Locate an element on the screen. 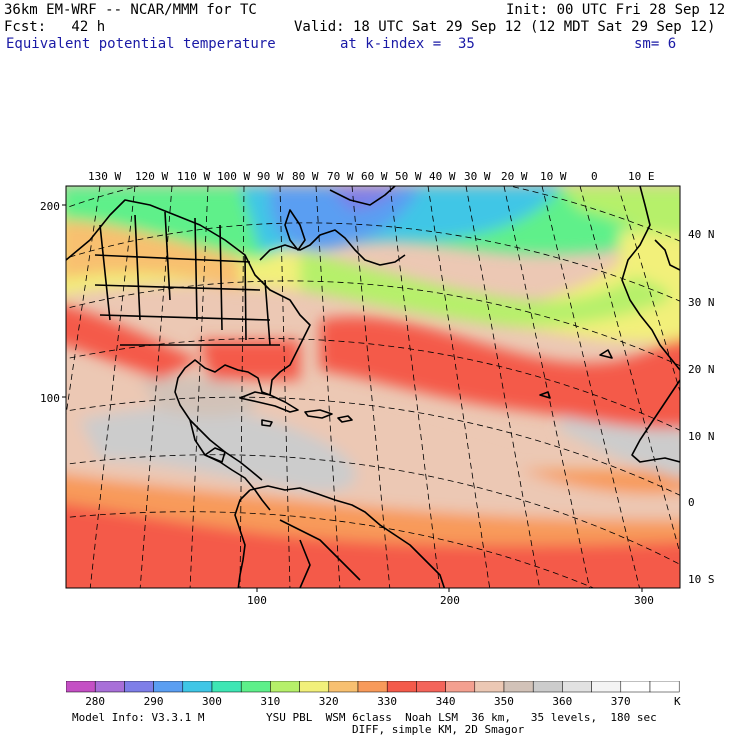  color-legend: 280 290 300 310 320 330 340 350 360 370 K is located at coordinates (373, 694).